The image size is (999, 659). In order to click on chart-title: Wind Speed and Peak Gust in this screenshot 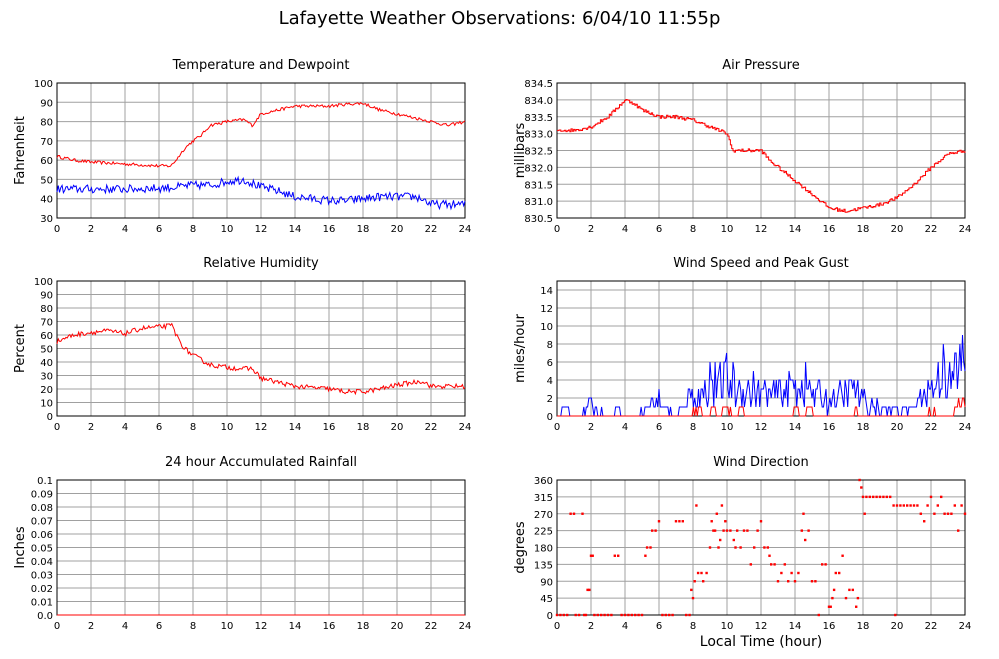, I will do `click(760, 263)`.